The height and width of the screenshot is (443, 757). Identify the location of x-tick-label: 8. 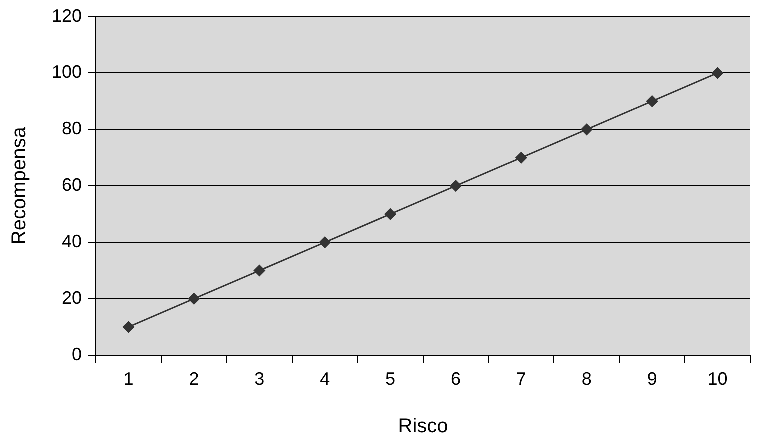
(587, 379).